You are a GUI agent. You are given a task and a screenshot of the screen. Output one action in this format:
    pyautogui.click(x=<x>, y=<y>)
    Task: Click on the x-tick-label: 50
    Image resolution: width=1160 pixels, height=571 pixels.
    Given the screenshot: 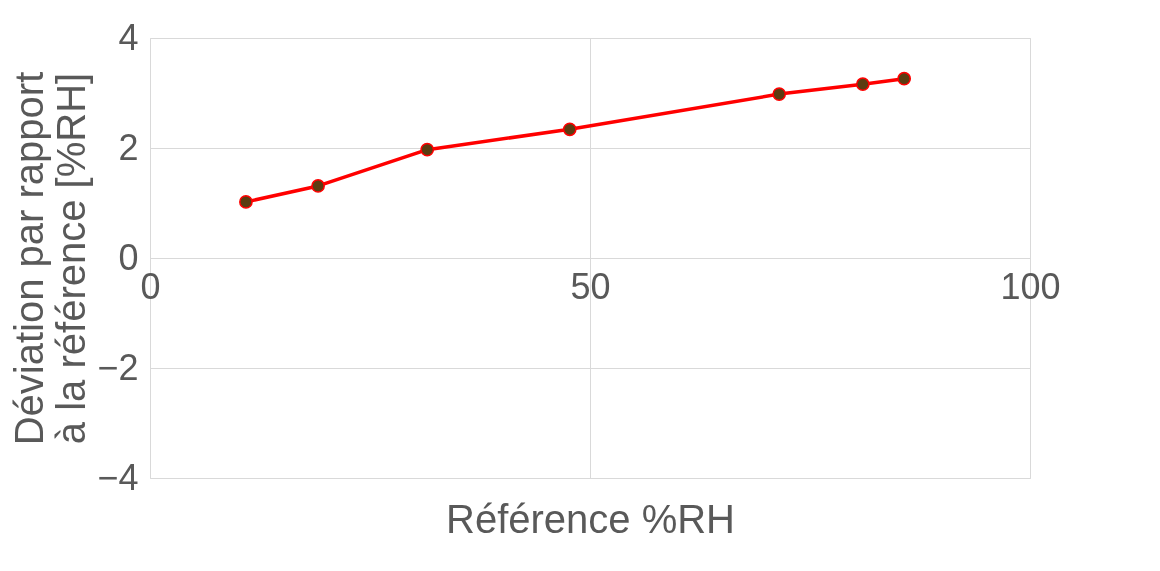 What is the action you would take?
    pyautogui.click(x=590, y=286)
    